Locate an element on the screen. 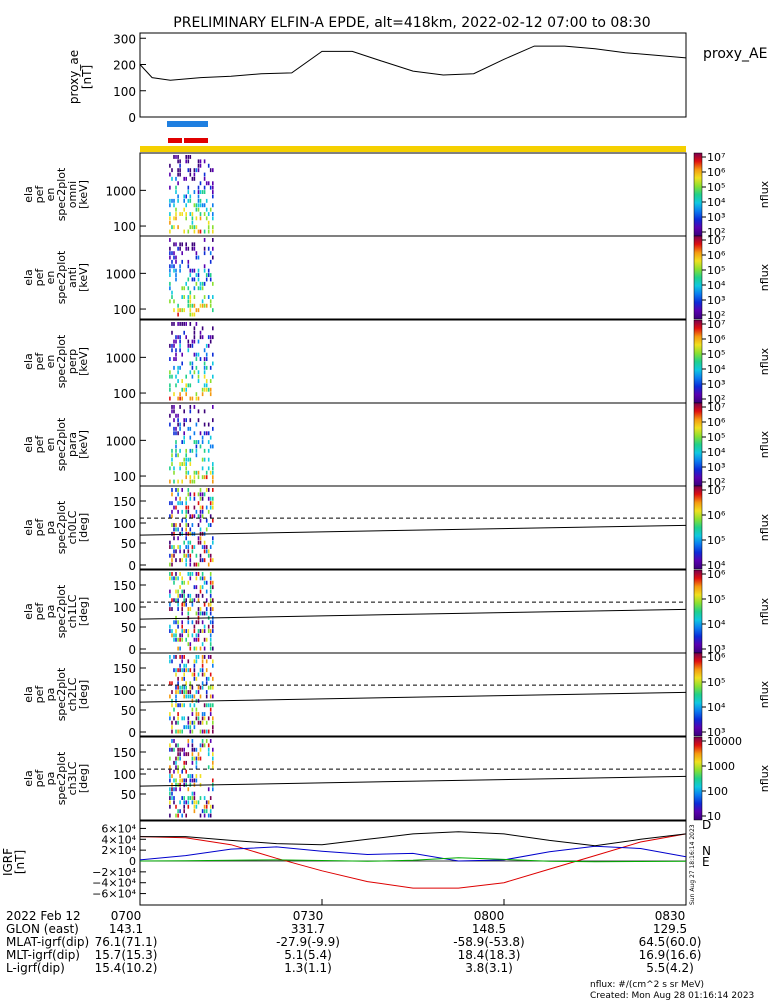 Image resolution: width=775 pixels, height=1000 pixels. colorbar-gradient is located at coordinates (698, 778).